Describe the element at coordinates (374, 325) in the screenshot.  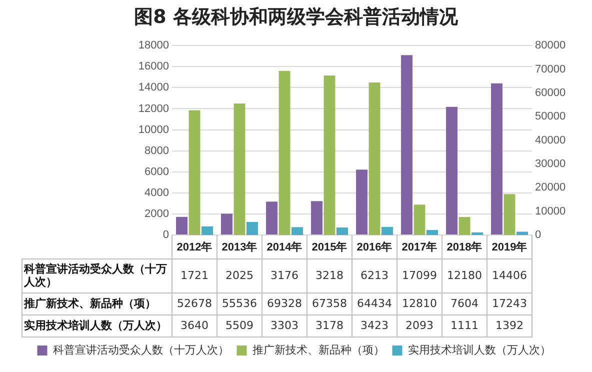
I see `data-label: 3423` at that location.